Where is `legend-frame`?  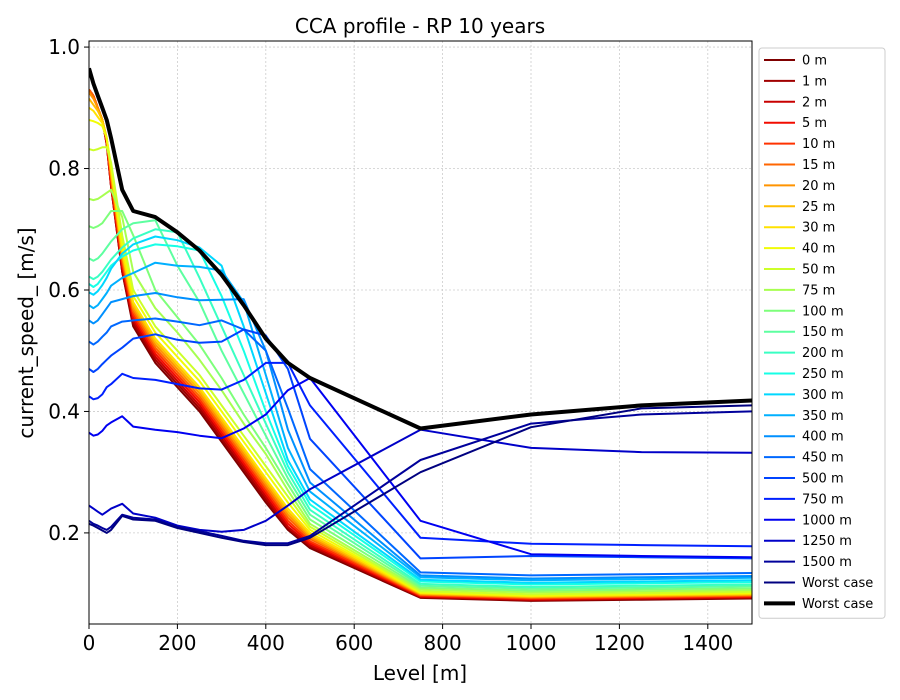 legend-frame is located at coordinates (822, 333).